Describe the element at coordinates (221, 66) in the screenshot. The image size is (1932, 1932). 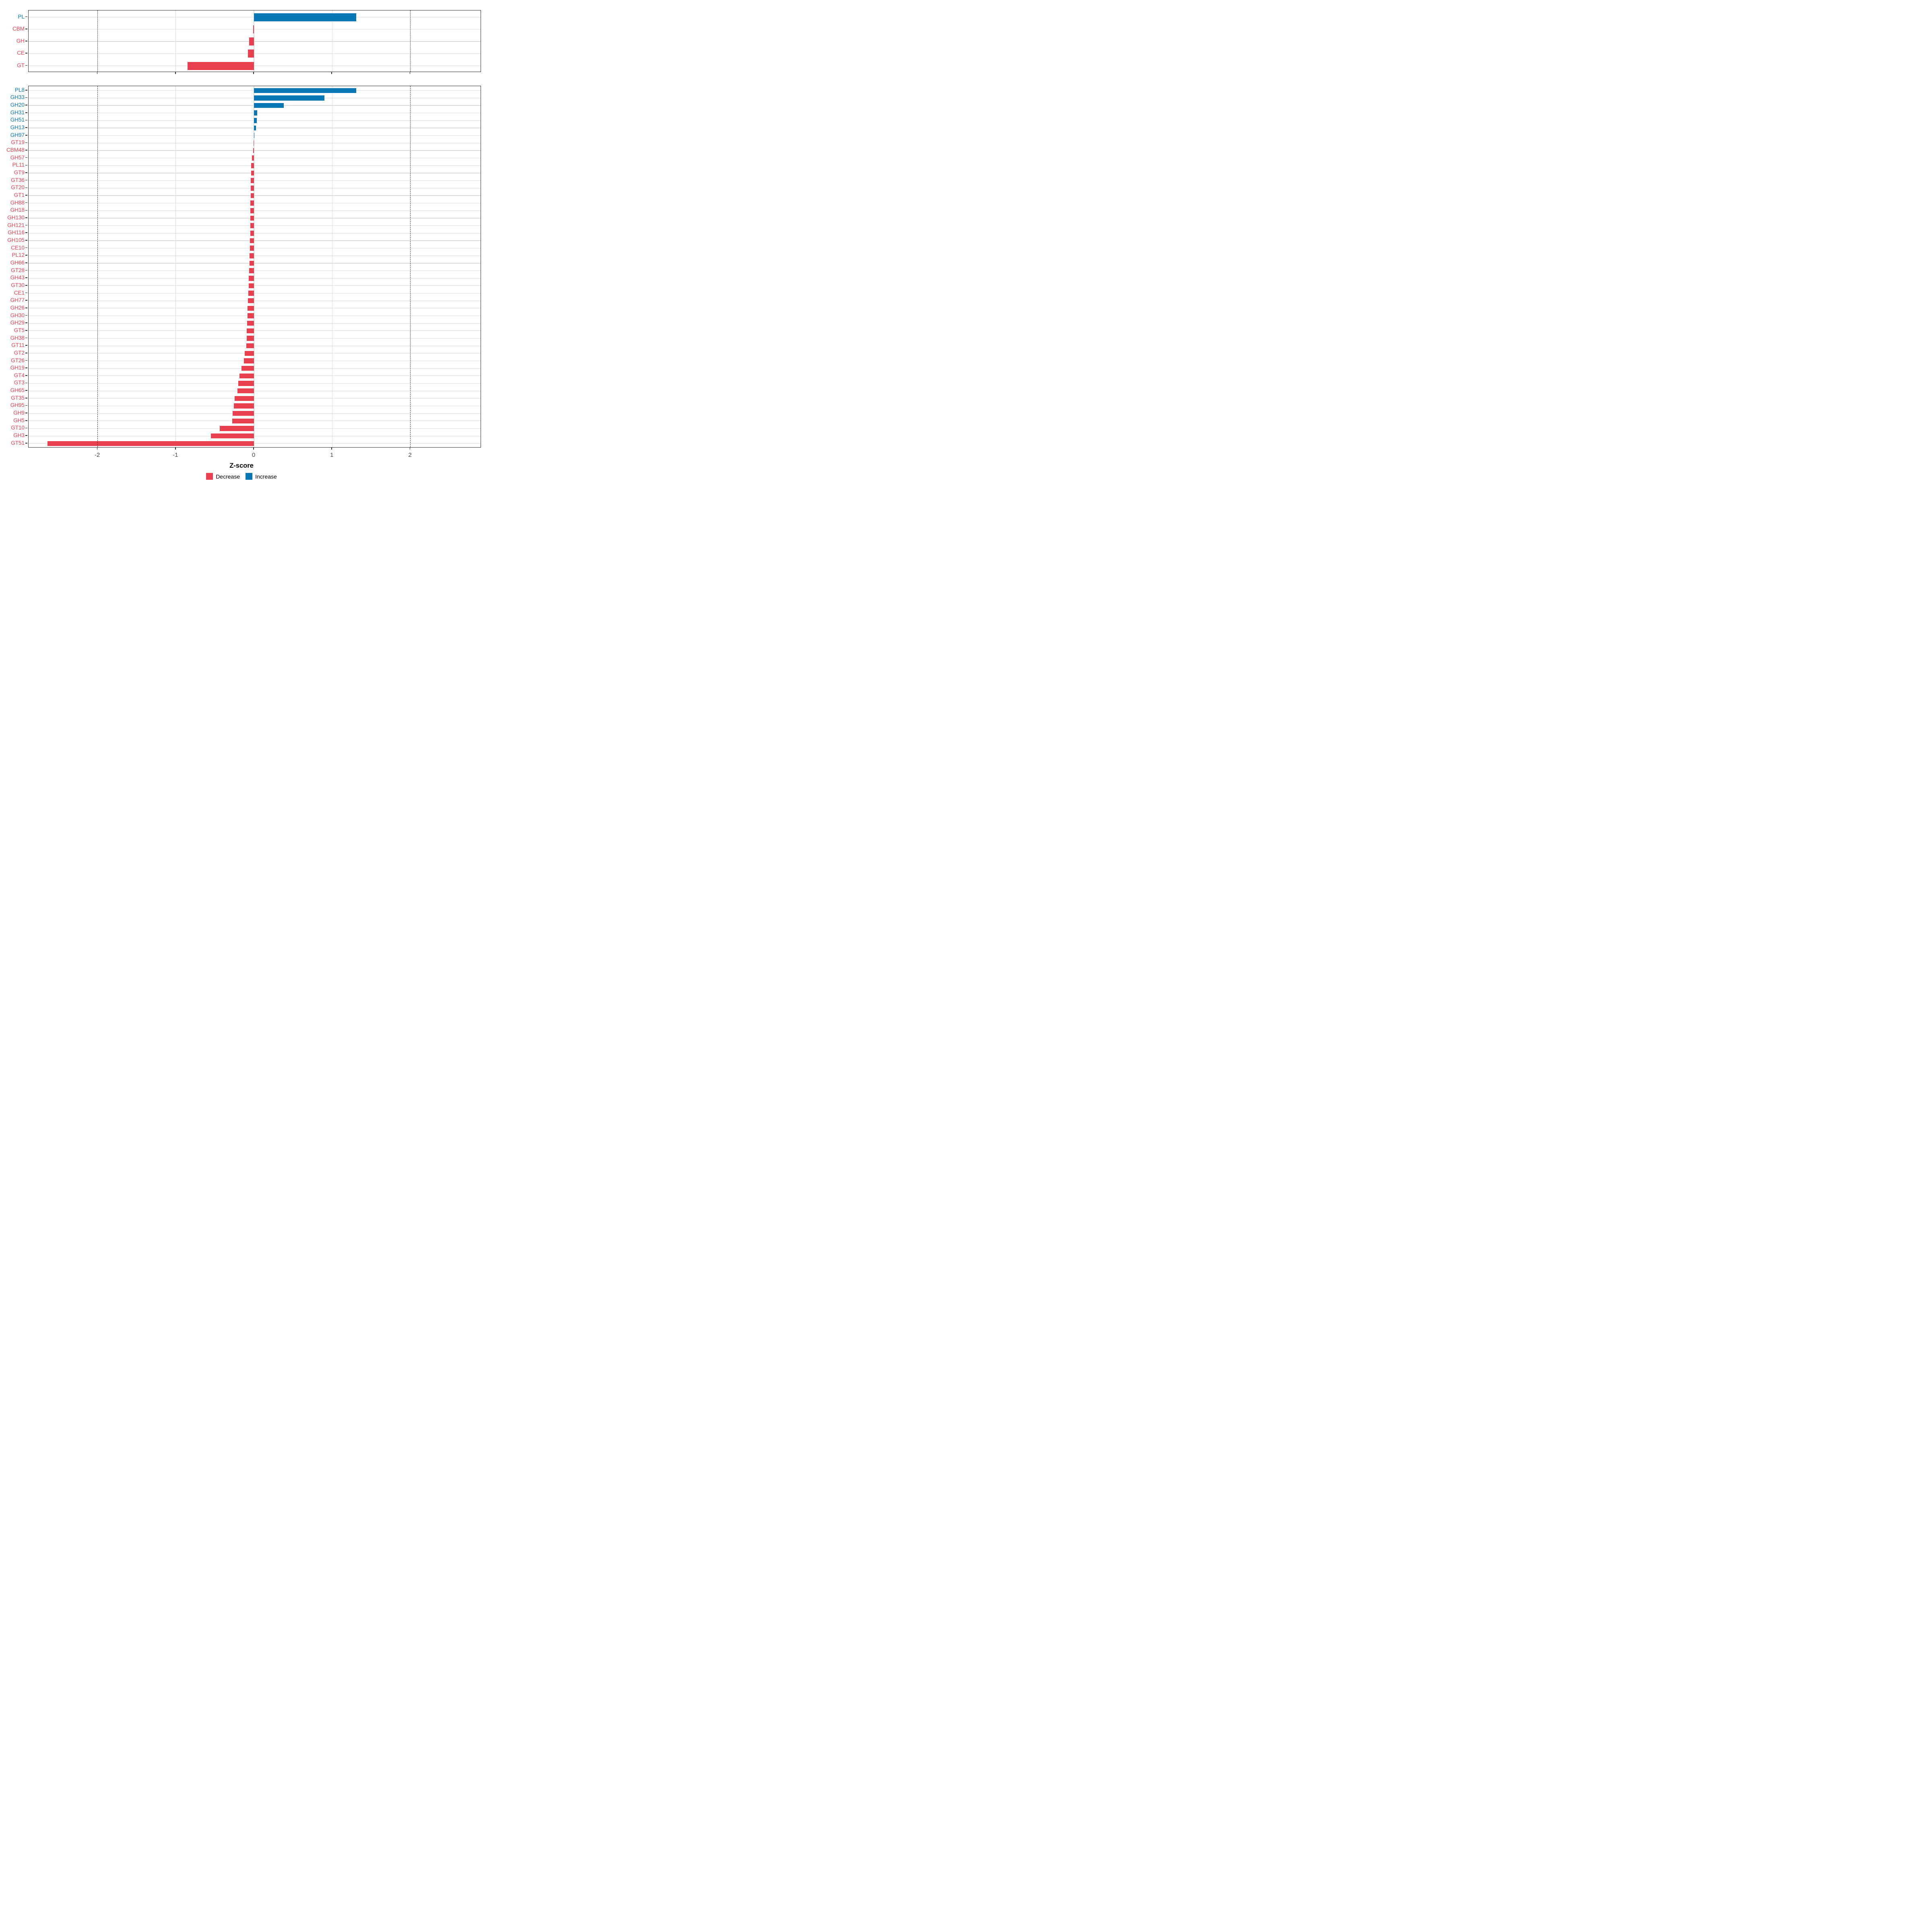
I see `bar-gt` at that location.